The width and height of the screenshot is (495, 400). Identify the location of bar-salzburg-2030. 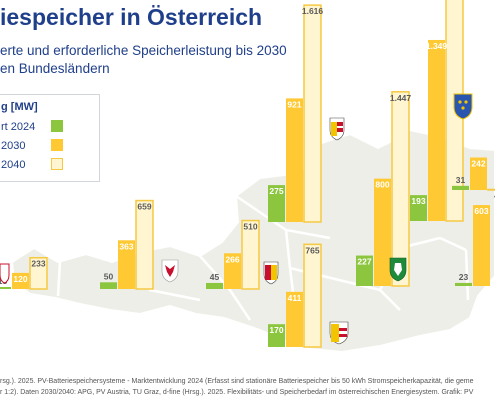
(232, 271).